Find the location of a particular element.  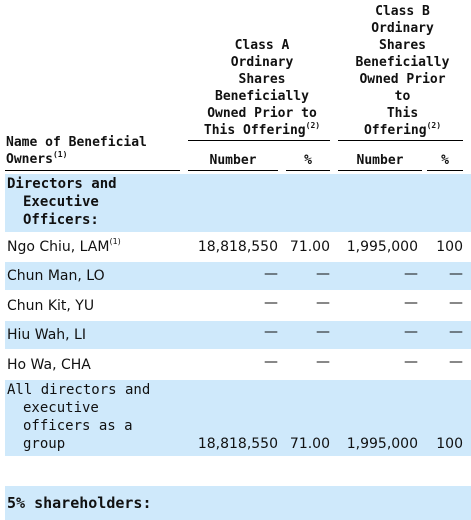

group-name-line: executive is located at coordinates (61, 408).